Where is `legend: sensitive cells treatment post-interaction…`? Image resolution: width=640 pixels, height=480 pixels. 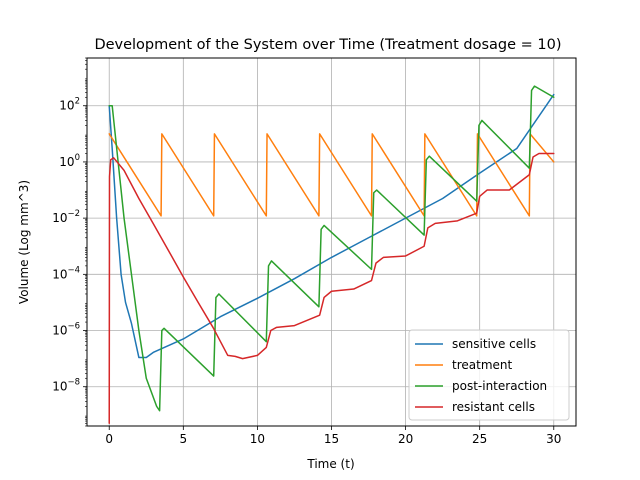
legend: sensitive cells treatment post-interaction… is located at coordinates (489, 375).